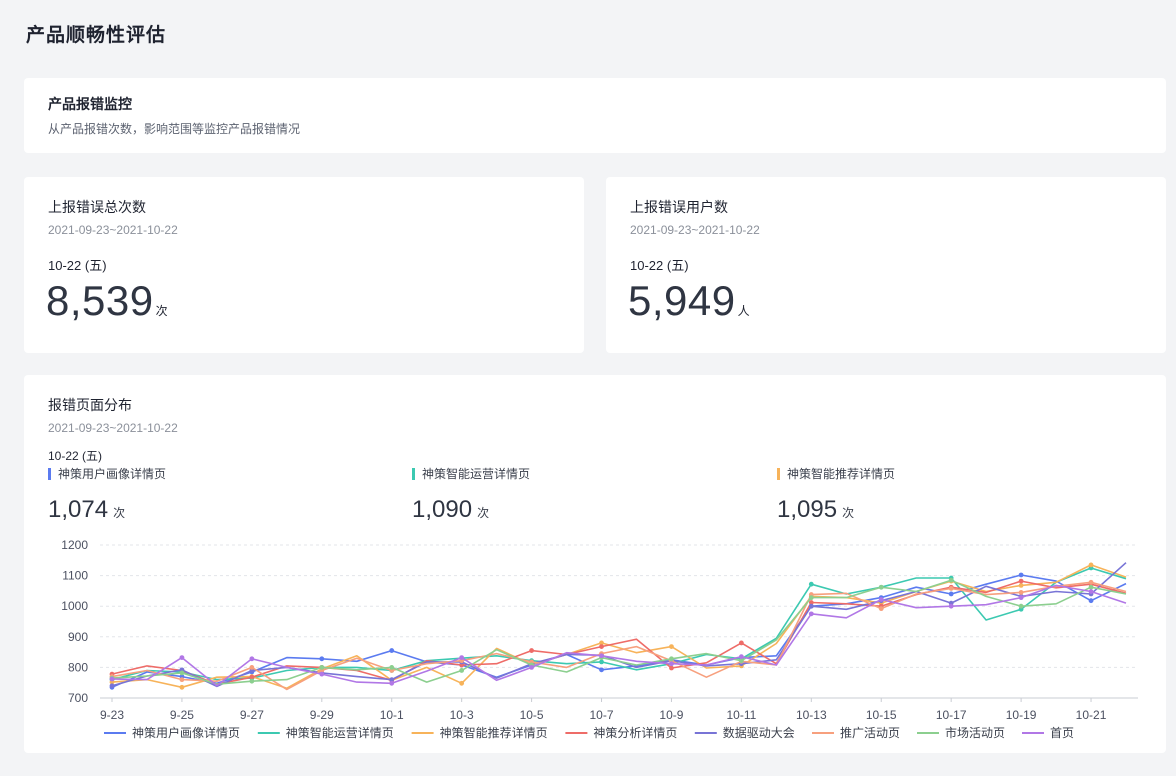 The image size is (1176, 776). Describe the element at coordinates (532, 715) in the screenshot. I see `x-tick-label: 10-5` at that location.